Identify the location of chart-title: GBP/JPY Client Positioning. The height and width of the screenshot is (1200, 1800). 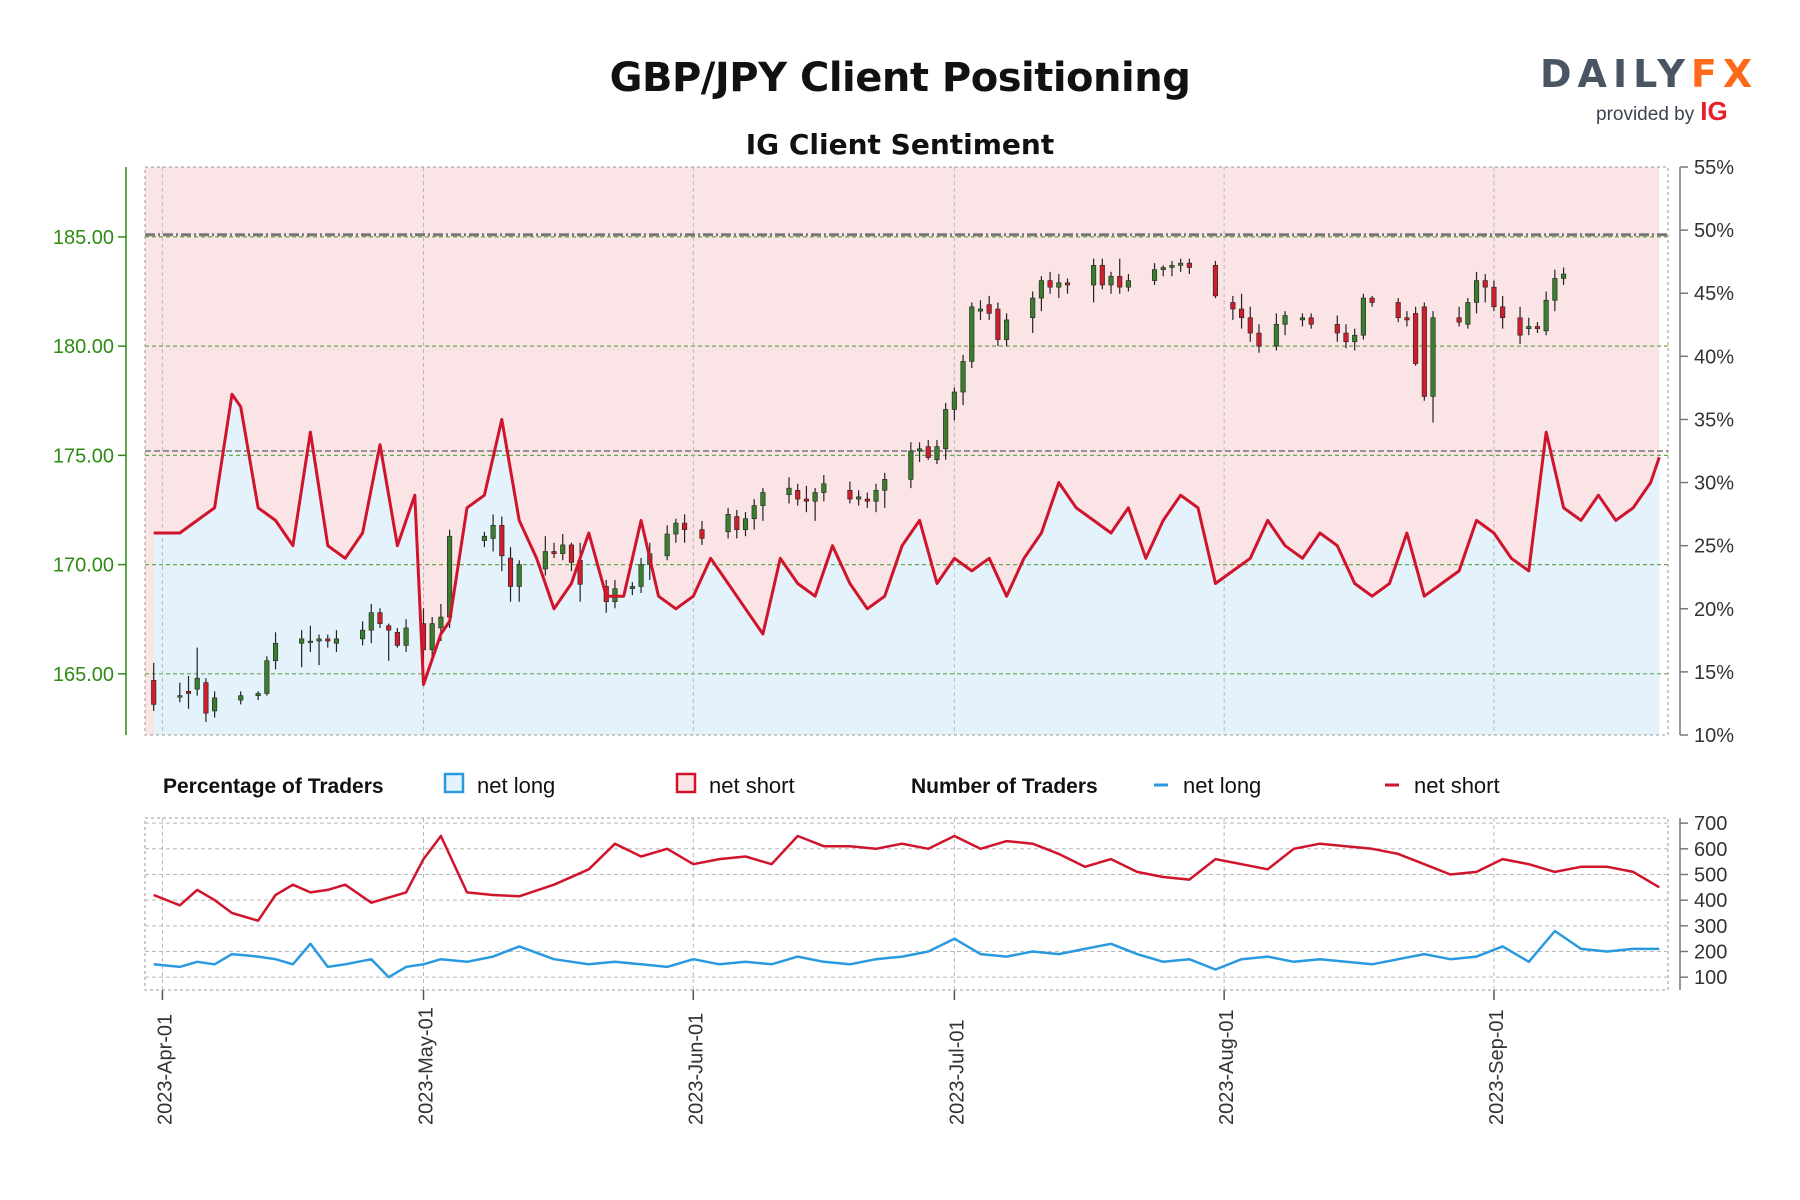
(900, 78).